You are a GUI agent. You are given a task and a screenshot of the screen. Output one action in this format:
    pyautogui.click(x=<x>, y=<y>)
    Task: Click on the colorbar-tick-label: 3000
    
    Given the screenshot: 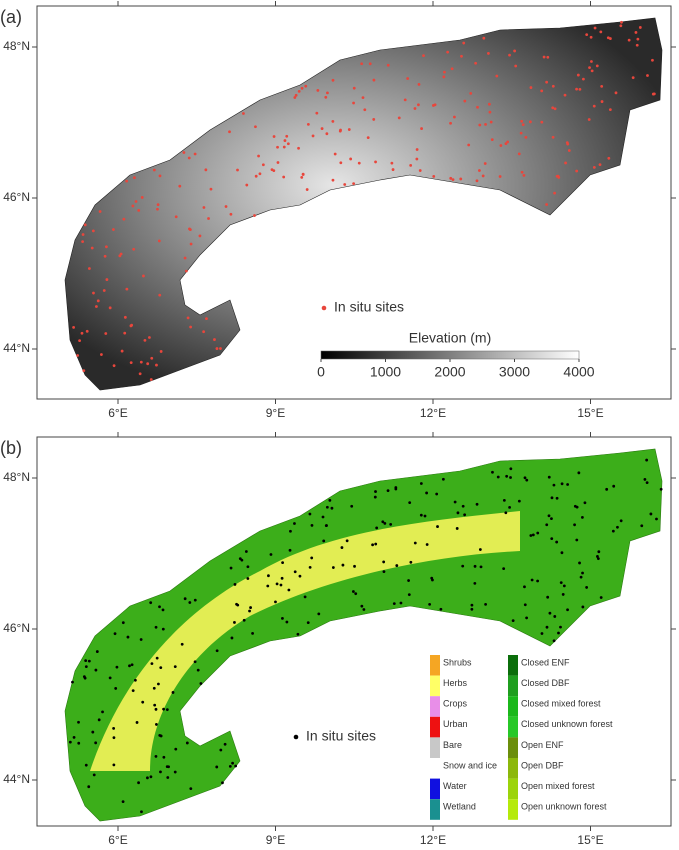 What is the action you would take?
    pyautogui.click(x=514, y=372)
    